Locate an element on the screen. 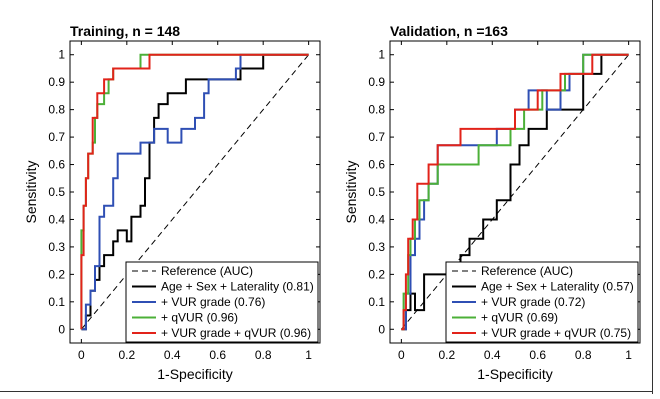 This screenshot has height=399, width=660. legend-label-3: + VUR grade + qVUR (0.75) is located at coordinates (556, 333).